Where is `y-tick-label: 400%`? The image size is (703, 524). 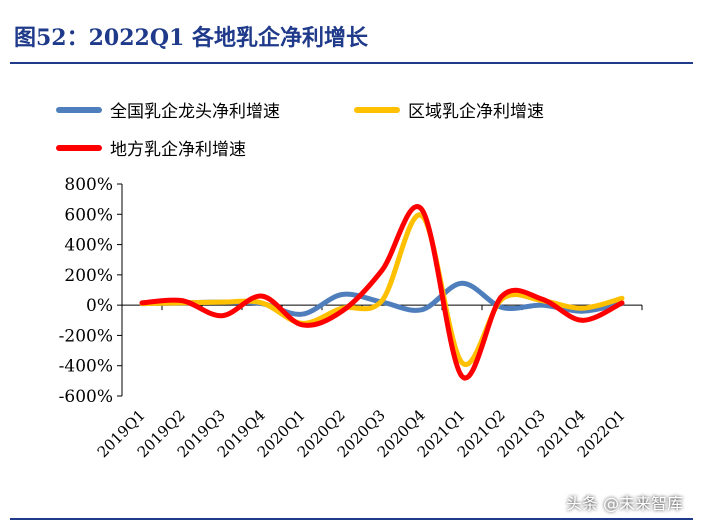
y-tick-label: 400% is located at coordinates (88, 246).